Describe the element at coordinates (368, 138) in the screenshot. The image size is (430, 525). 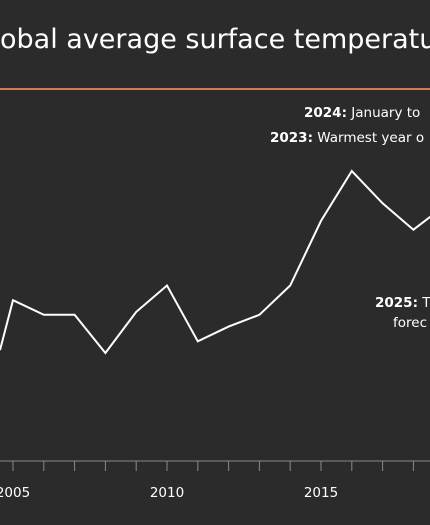
I see `annotation-2023-text: Warmest year o` at that location.